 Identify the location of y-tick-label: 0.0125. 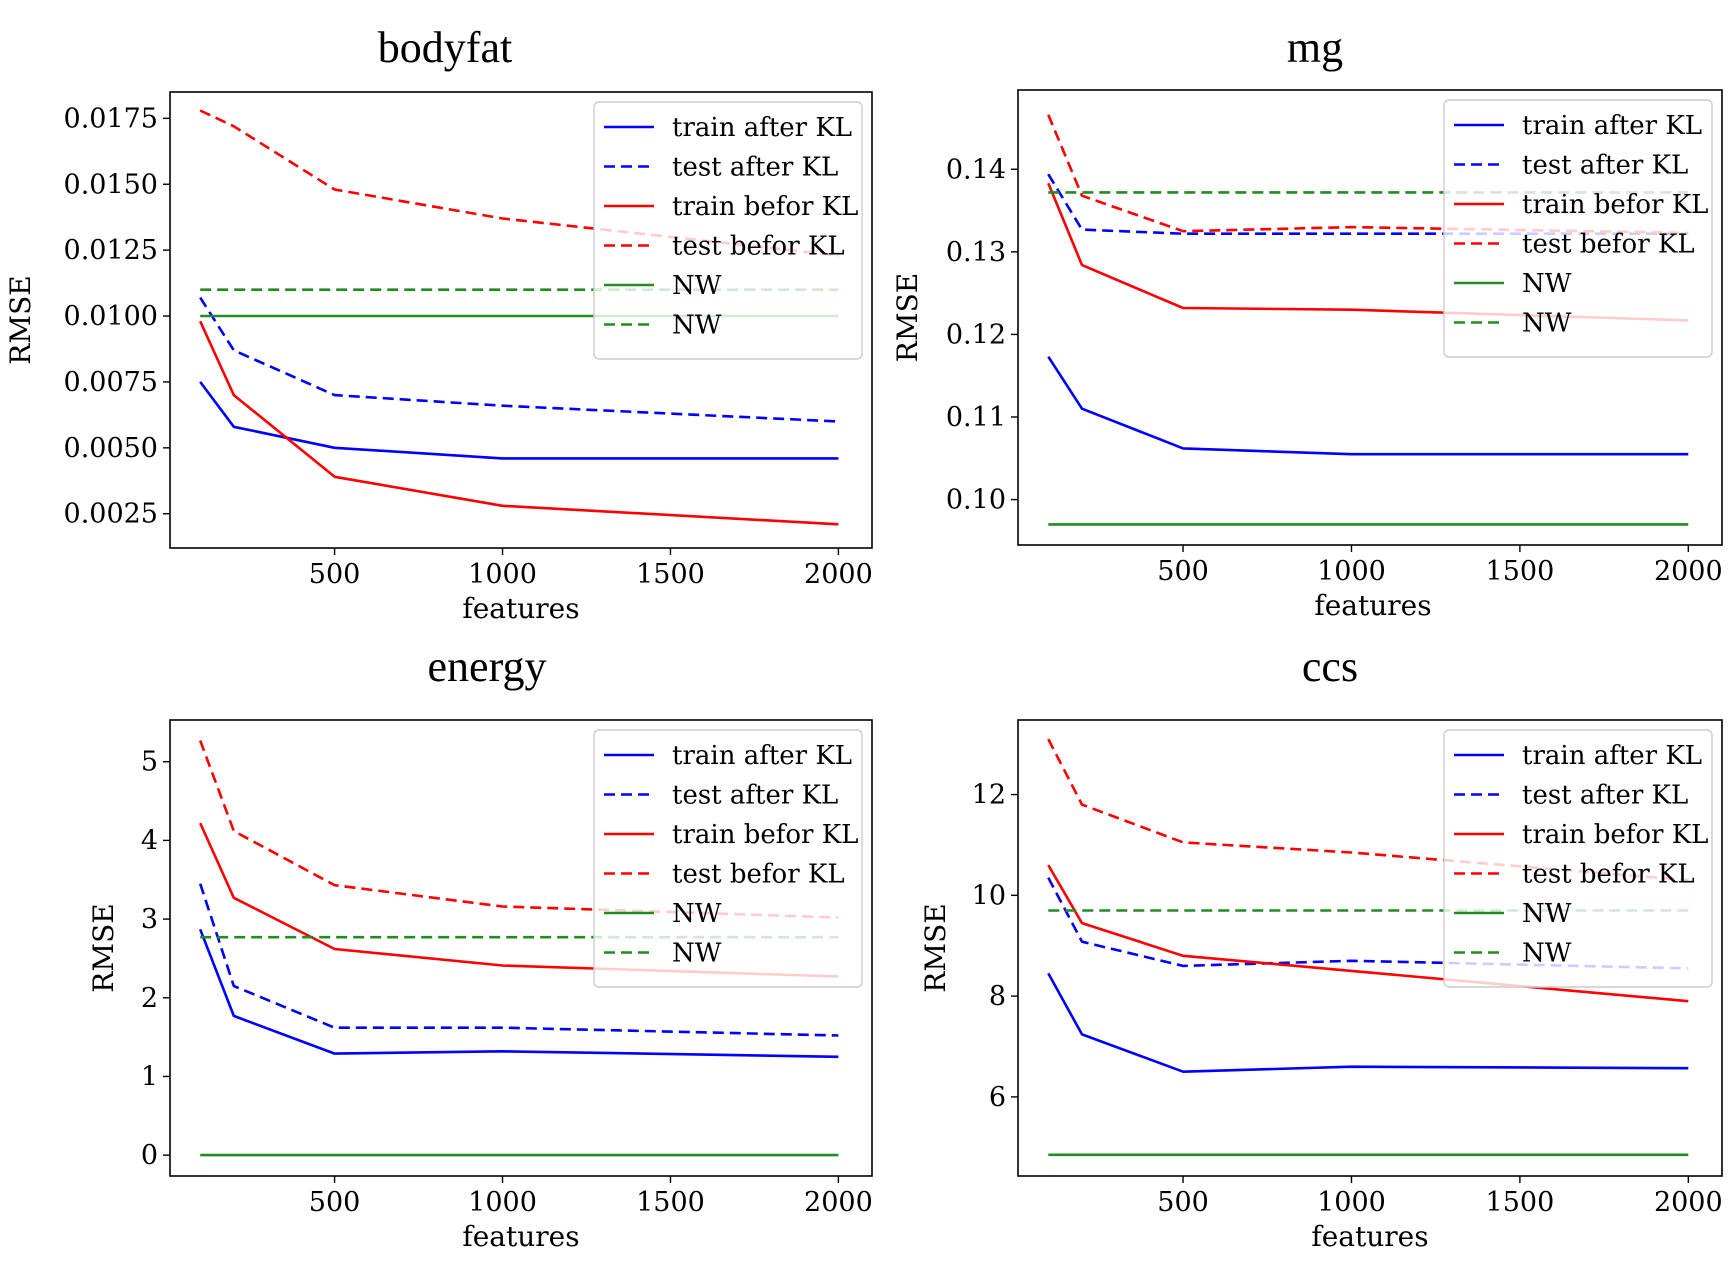
(111, 250).